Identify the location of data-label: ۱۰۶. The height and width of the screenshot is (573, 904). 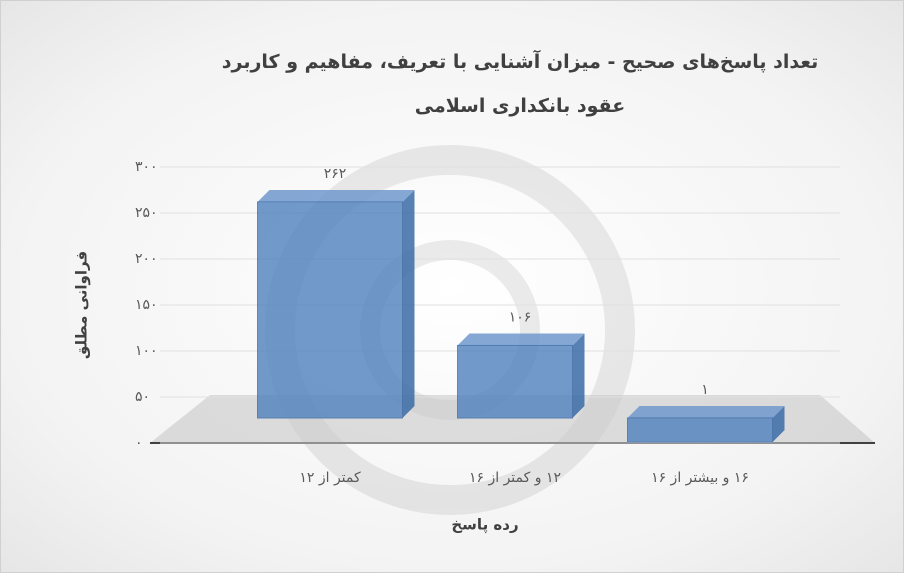
(520, 317).